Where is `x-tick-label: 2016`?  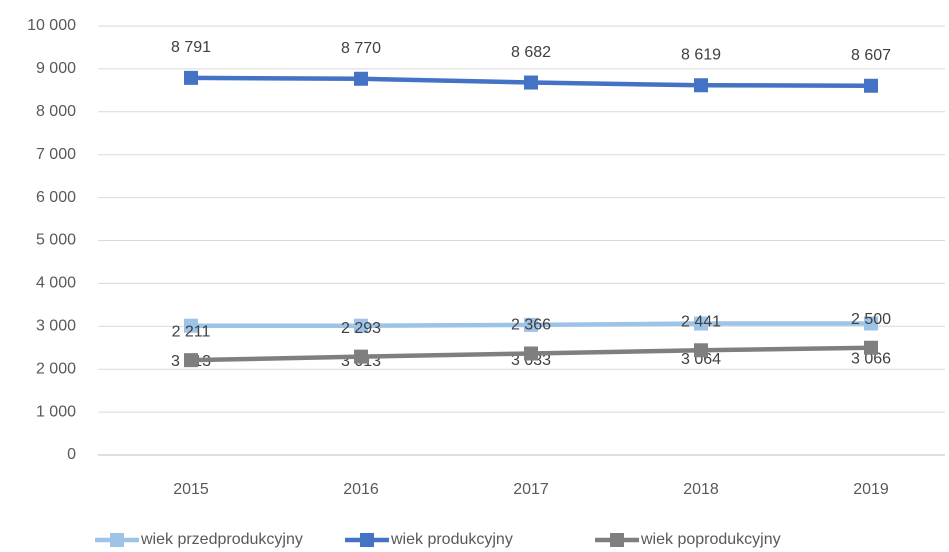 x-tick-label: 2016 is located at coordinates (361, 489).